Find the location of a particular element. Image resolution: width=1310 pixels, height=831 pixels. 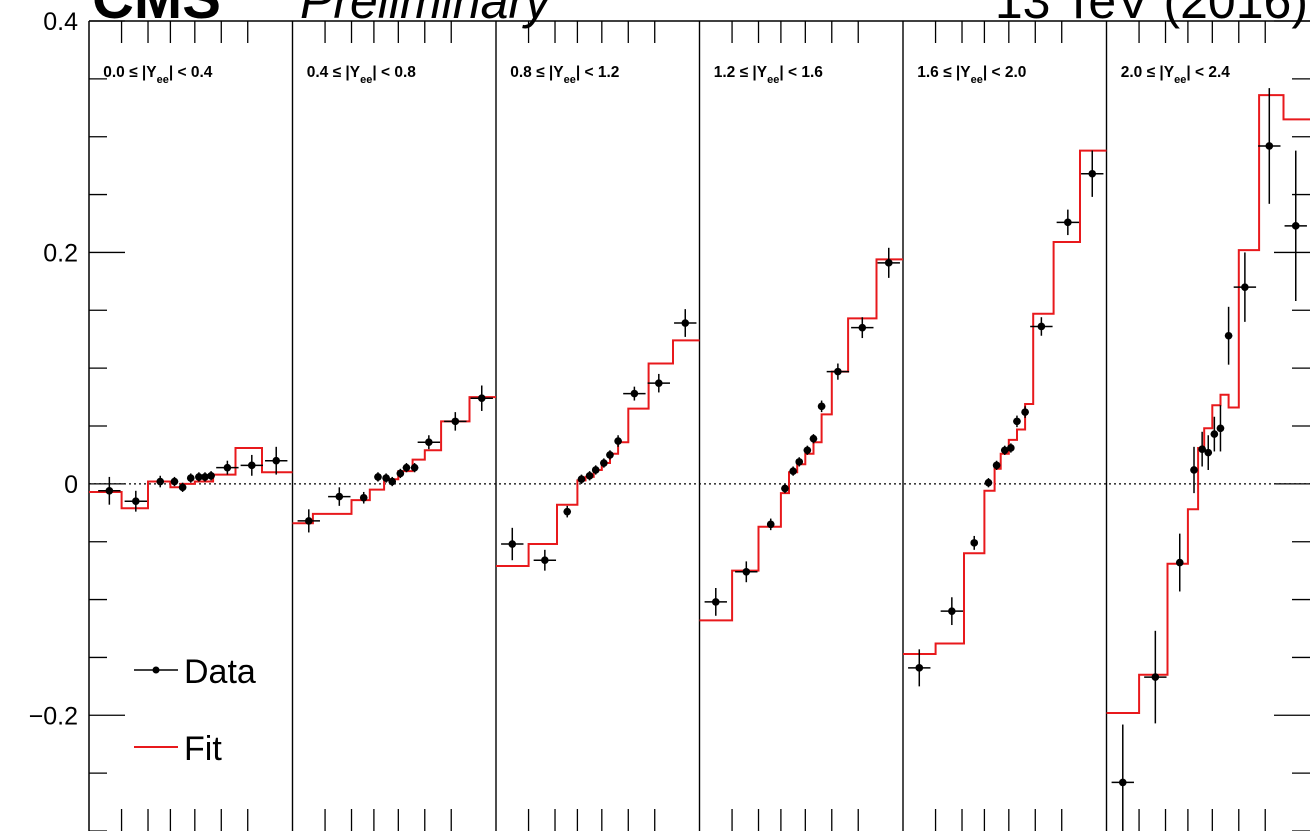

legend-fit-label: Fit is located at coordinates (203, 749).